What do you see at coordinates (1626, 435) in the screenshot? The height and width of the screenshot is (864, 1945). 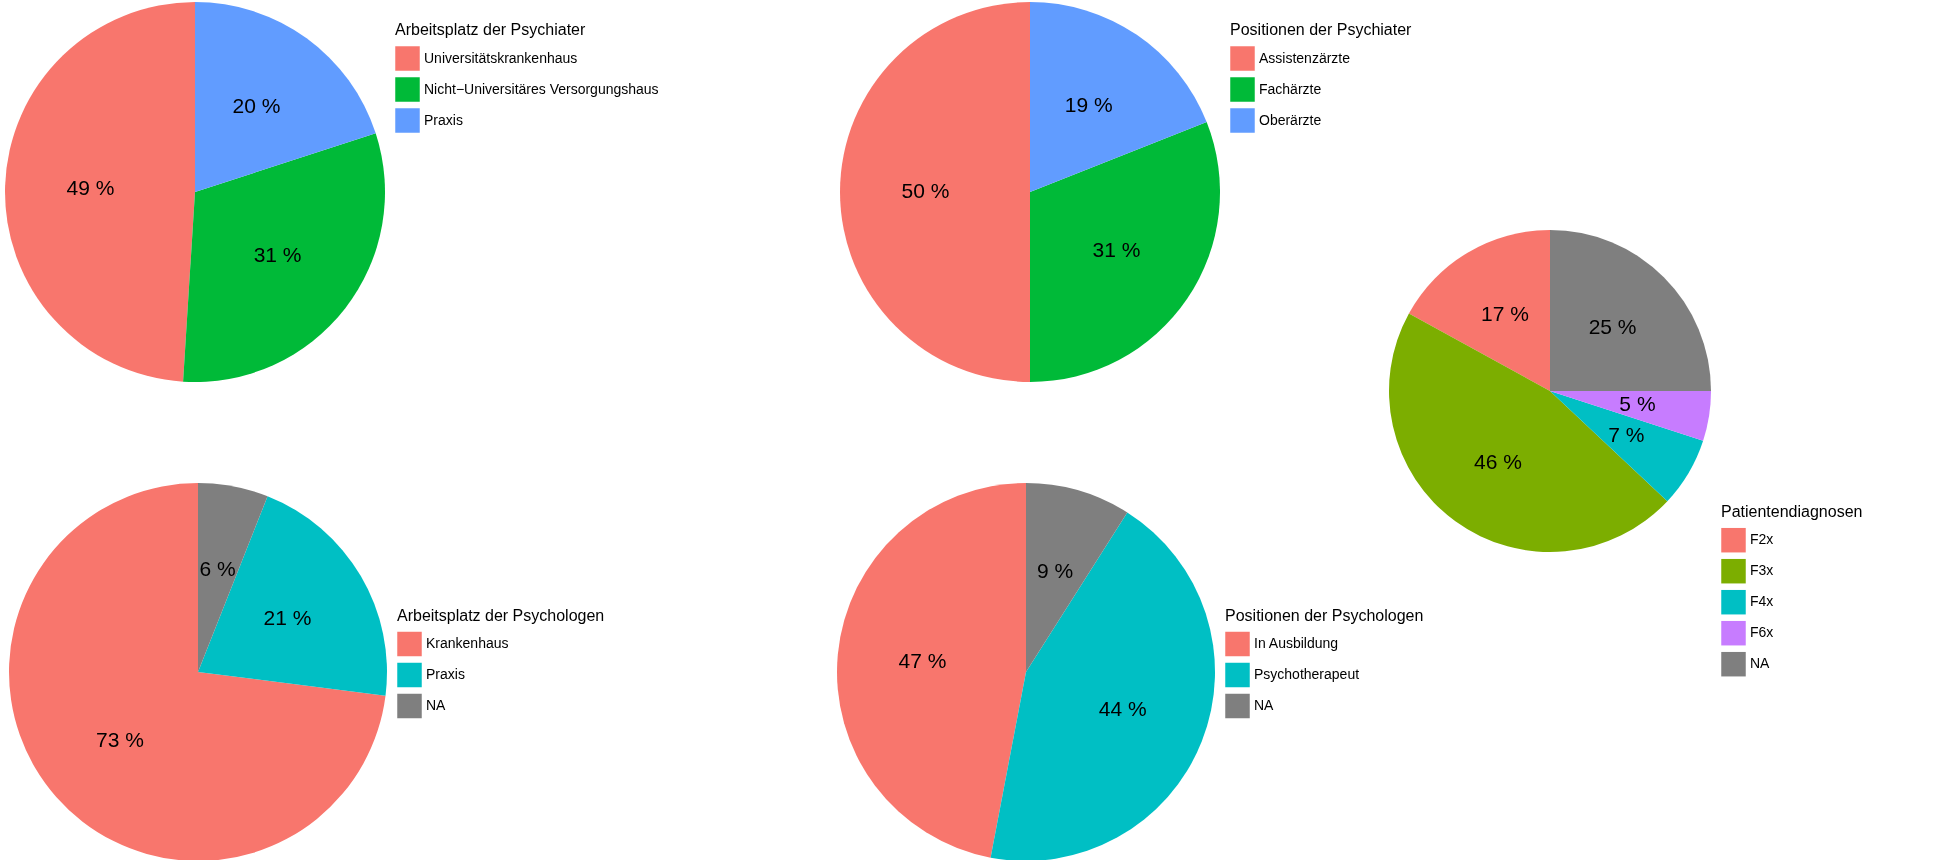 I see `data-label: 7 %` at bounding box center [1626, 435].